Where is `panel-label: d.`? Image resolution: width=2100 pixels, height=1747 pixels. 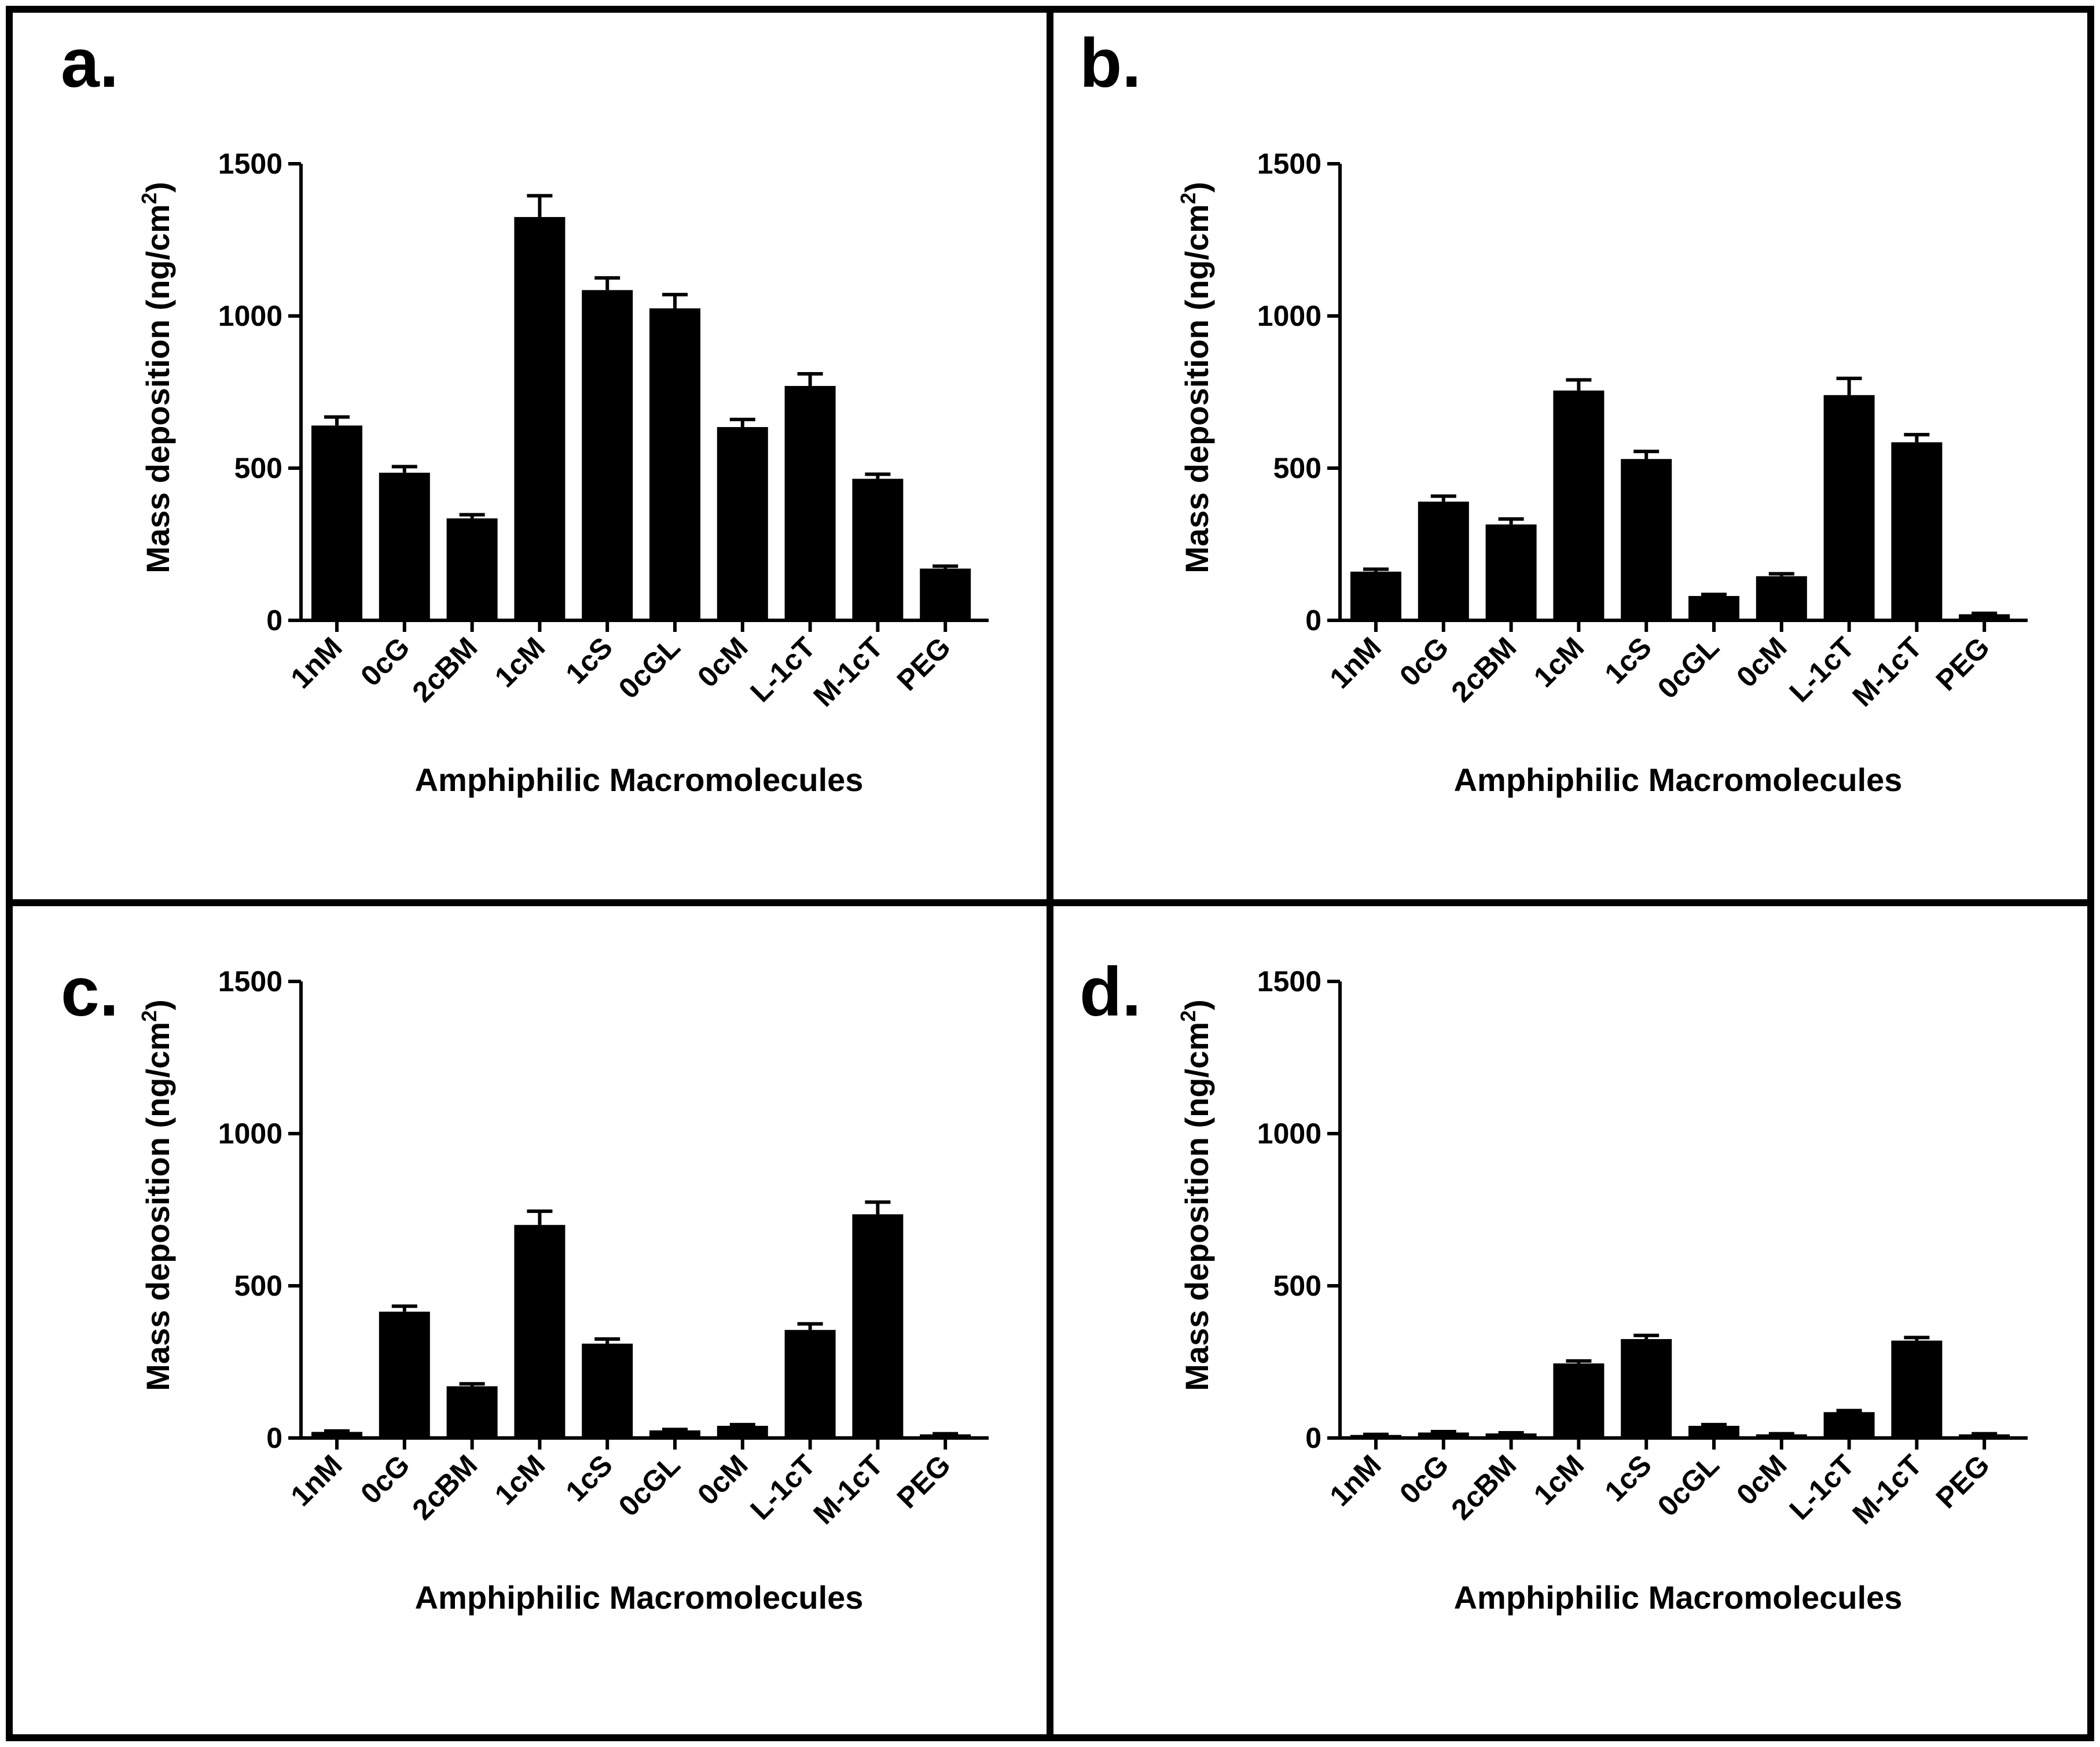
panel-label: d. is located at coordinates (1110, 992).